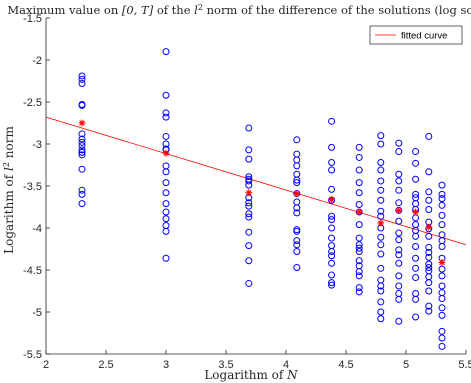 This screenshot has width=471, height=383. Describe the element at coordinates (32, 103) in the screenshot. I see `y-tick-label: -2.5` at that location.